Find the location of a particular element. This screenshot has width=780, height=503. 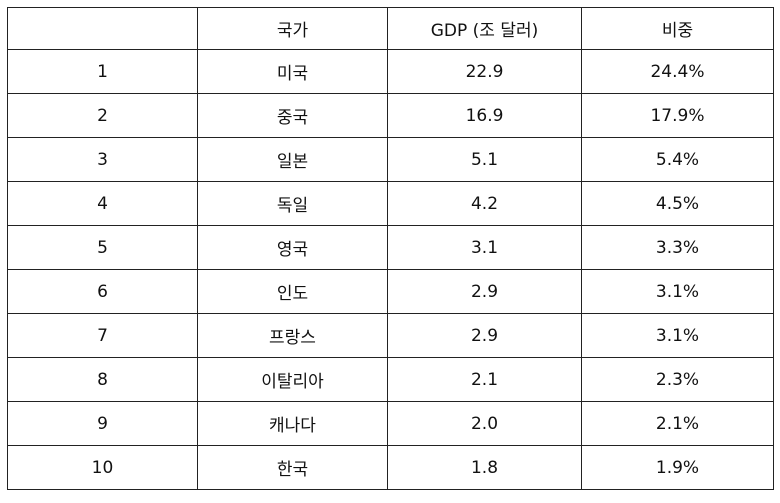

header-row: 국가 GDP (조 달러) 비중 is located at coordinates (390, 28).